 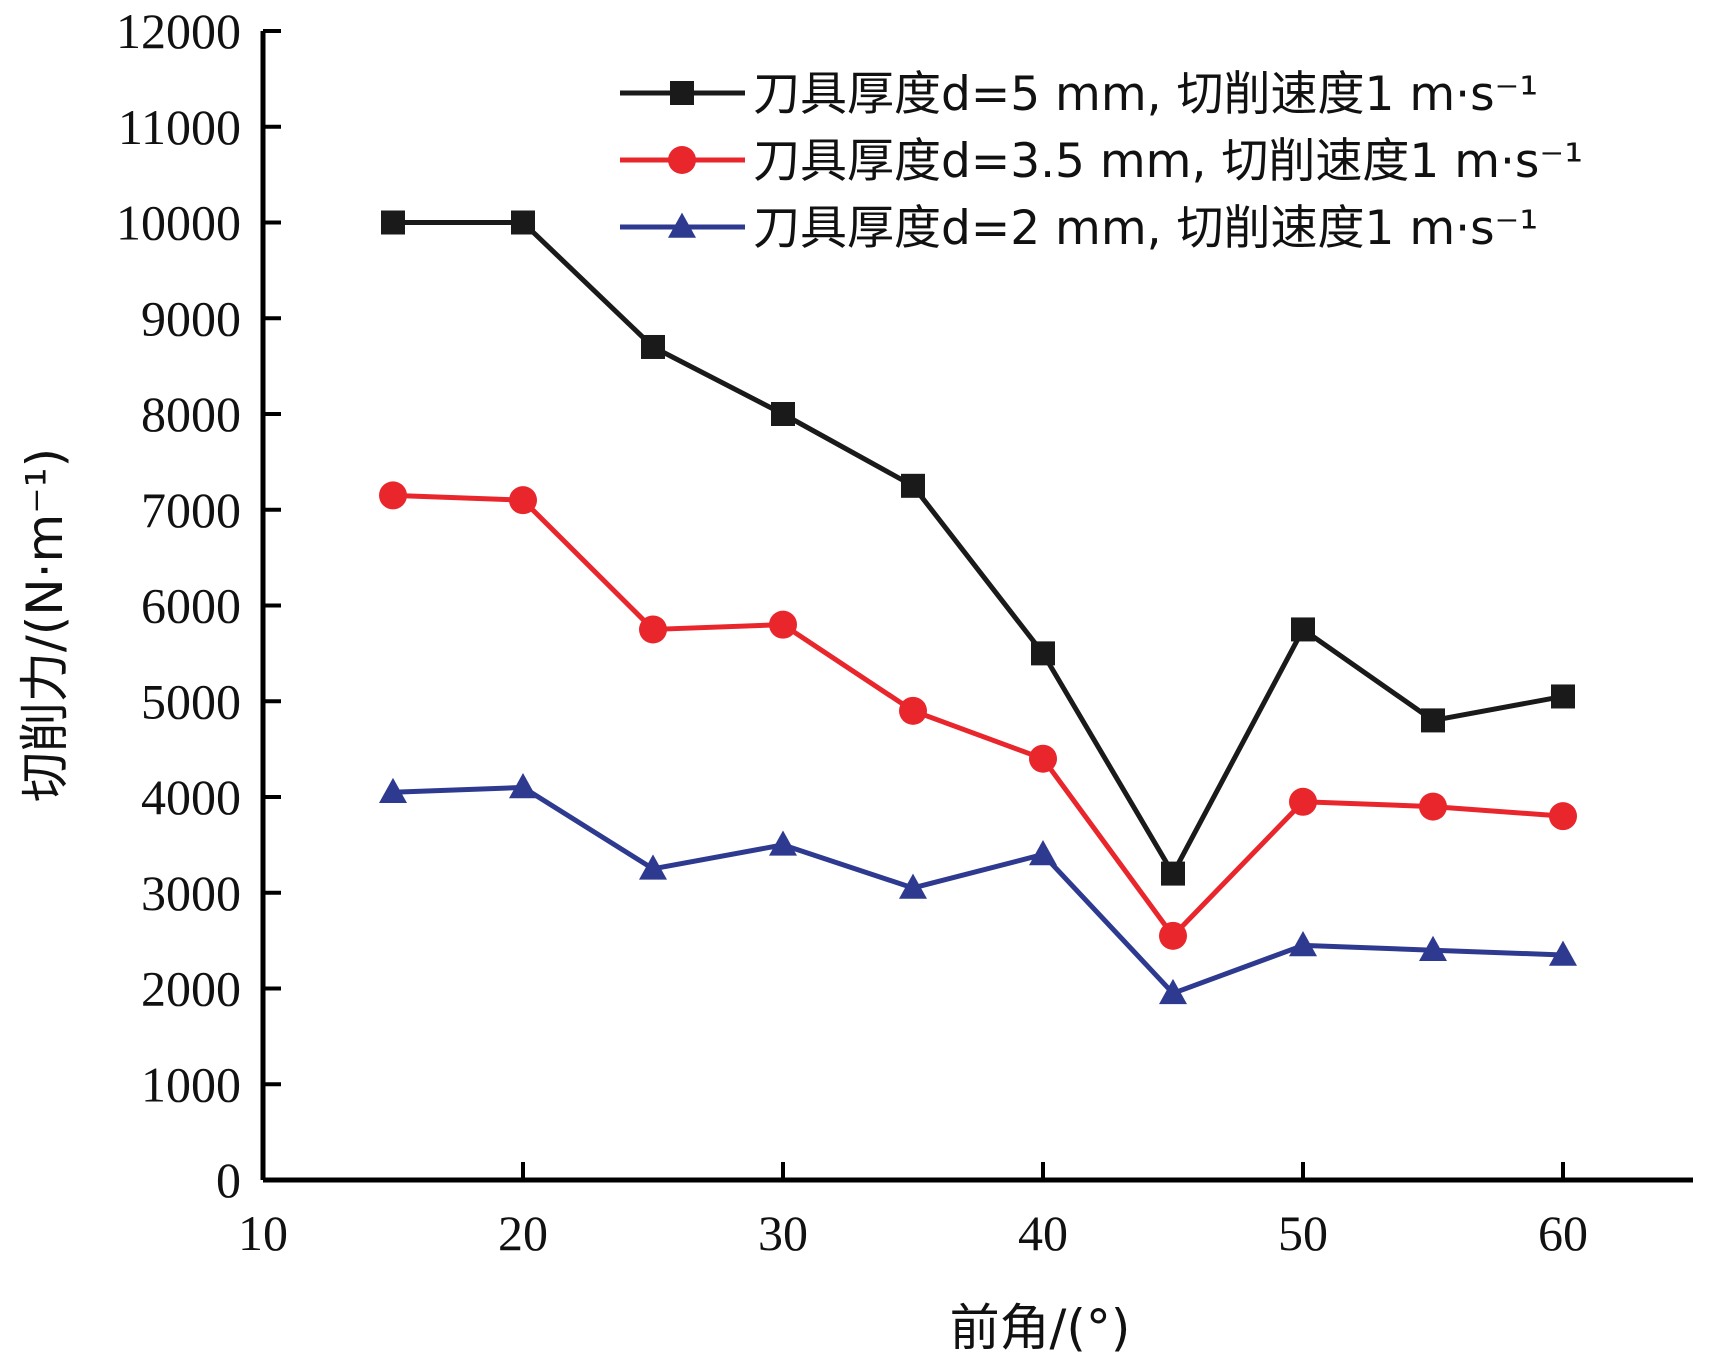 I want to click on y-tick-label: 6000, so click(x=191, y=606).